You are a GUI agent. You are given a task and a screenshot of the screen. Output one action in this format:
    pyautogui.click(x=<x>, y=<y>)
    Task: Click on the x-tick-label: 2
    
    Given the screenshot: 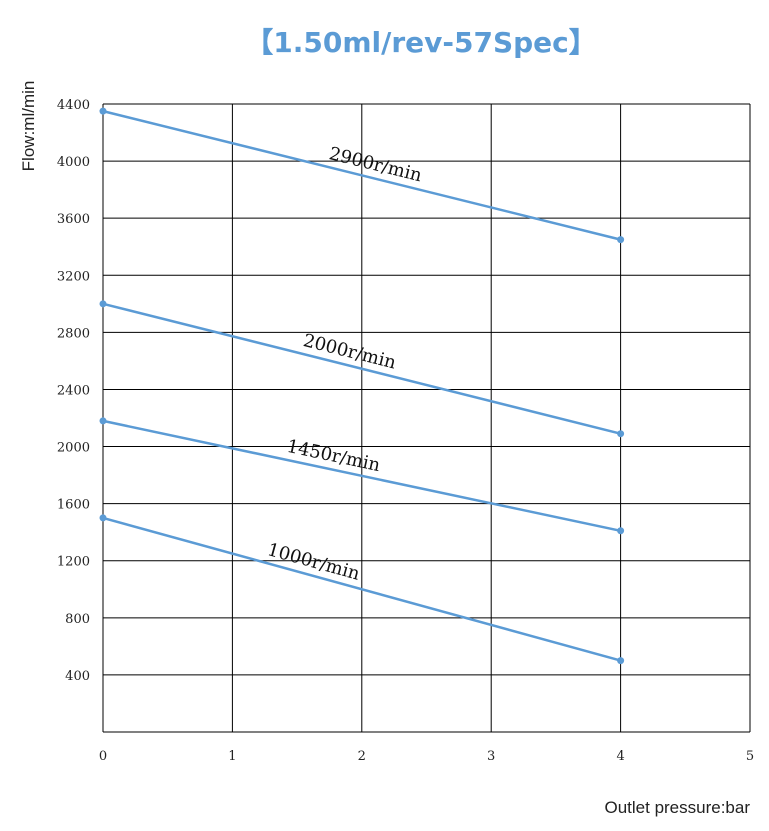 What is the action you would take?
    pyautogui.click(x=362, y=756)
    